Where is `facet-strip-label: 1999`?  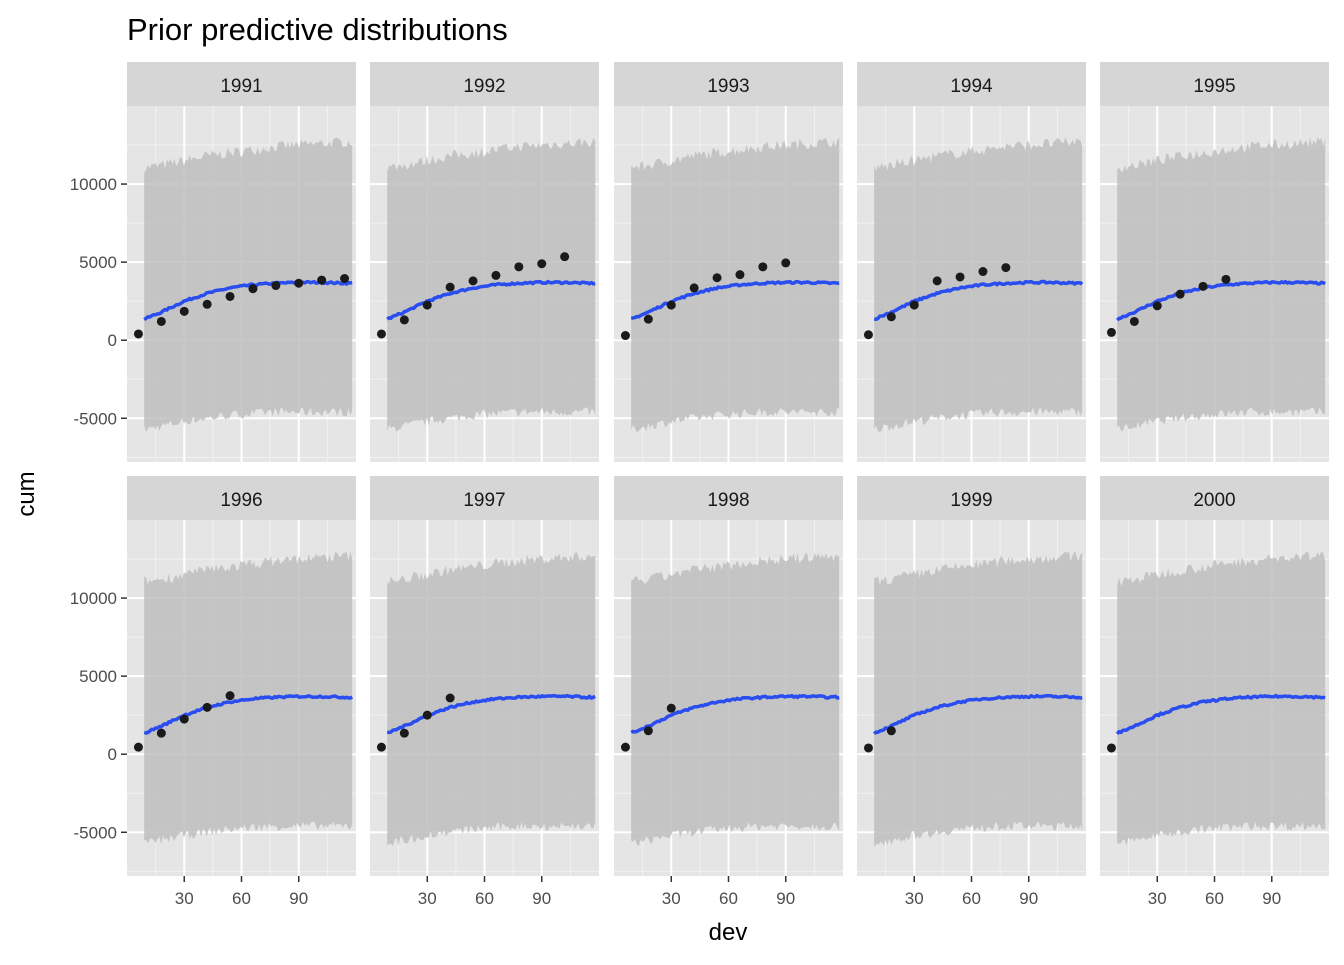
facet-strip-label: 1999 is located at coordinates (971, 500).